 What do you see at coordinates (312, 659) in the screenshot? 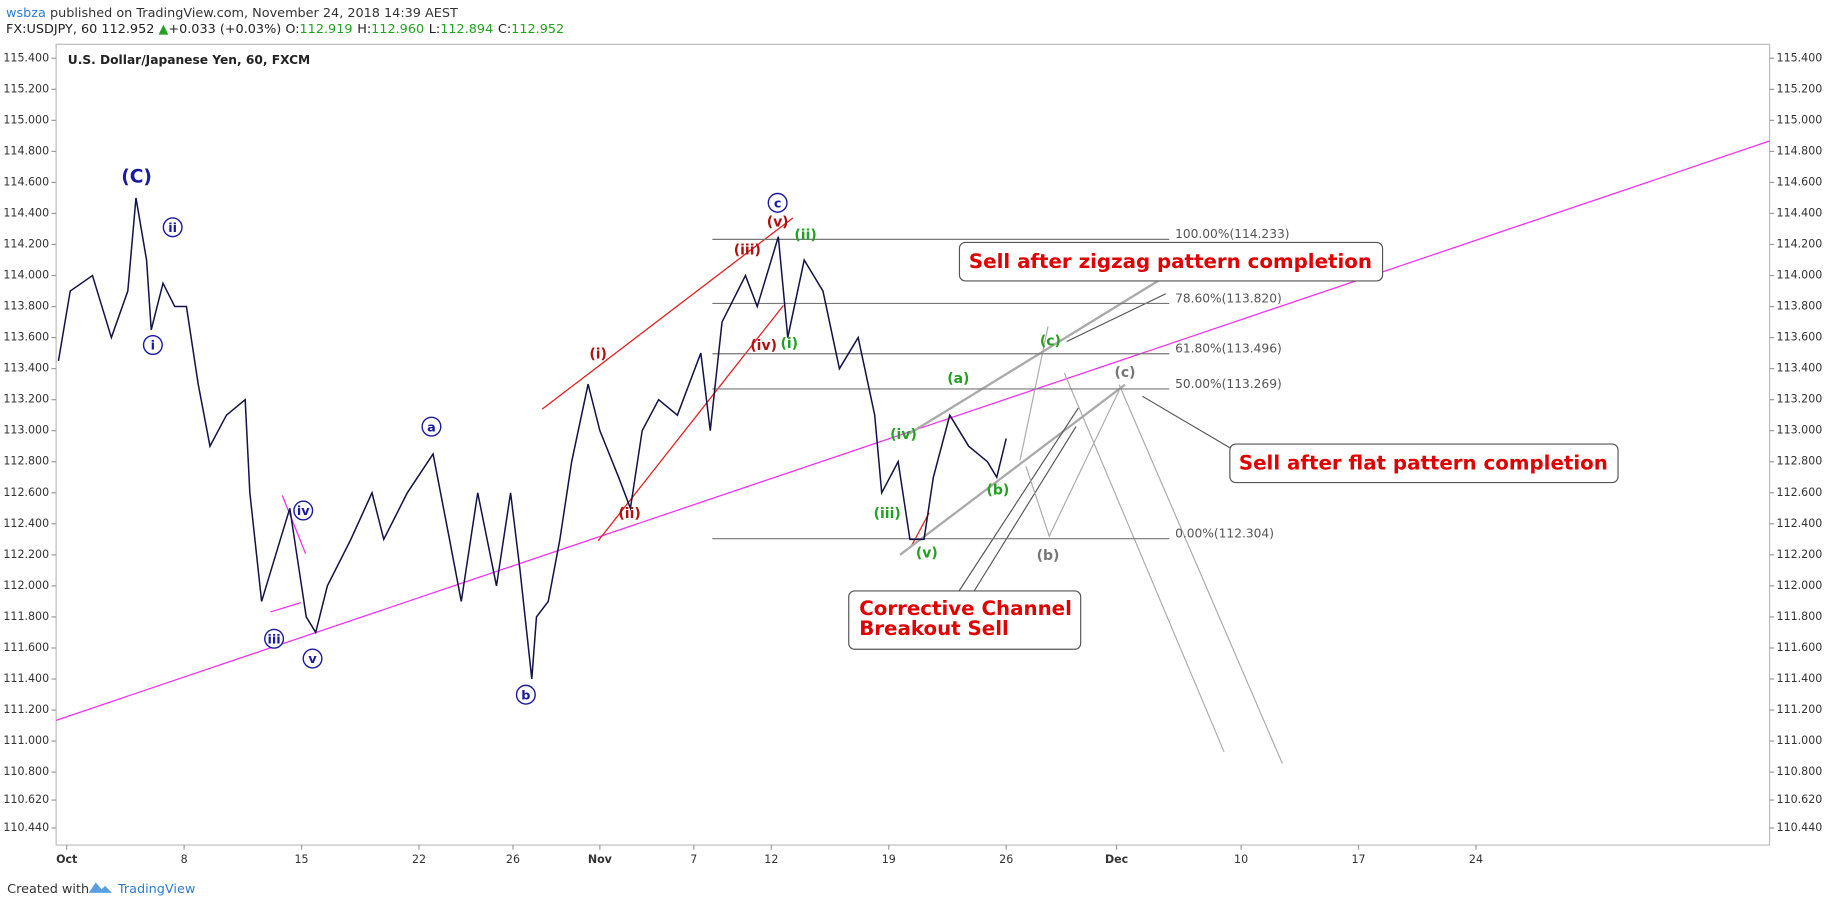
I see `wave-label: v` at bounding box center [312, 659].